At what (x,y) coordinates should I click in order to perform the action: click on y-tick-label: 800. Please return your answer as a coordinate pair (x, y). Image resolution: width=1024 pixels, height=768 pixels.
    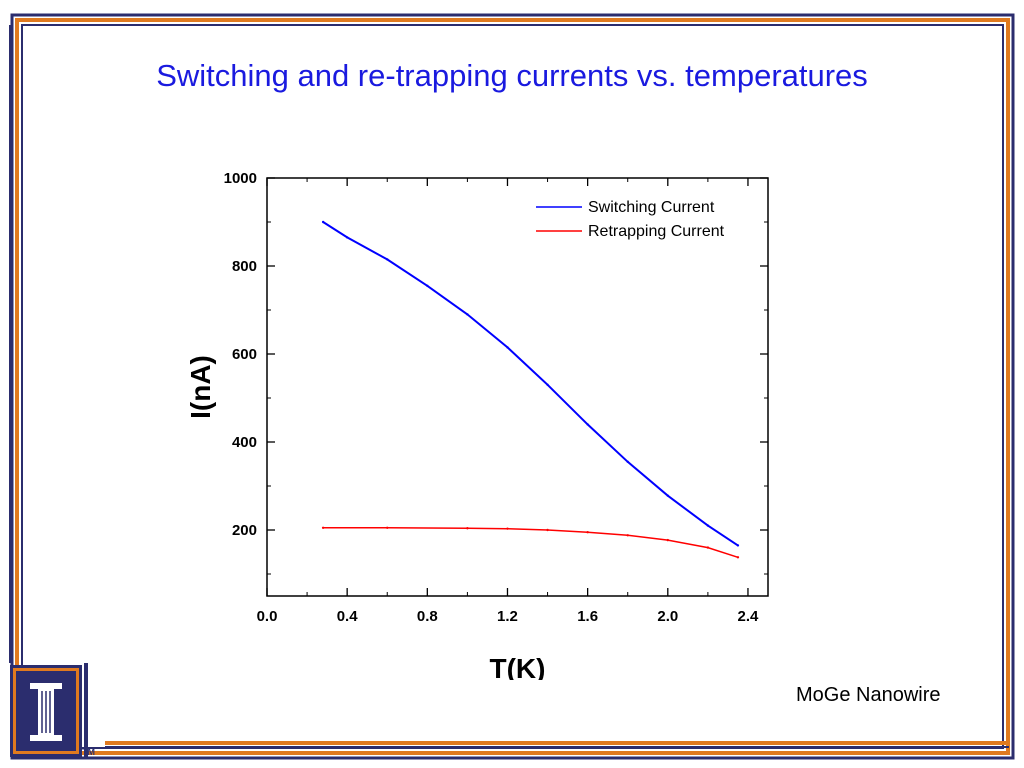
    Looking at the image, I should click on (244, 266).